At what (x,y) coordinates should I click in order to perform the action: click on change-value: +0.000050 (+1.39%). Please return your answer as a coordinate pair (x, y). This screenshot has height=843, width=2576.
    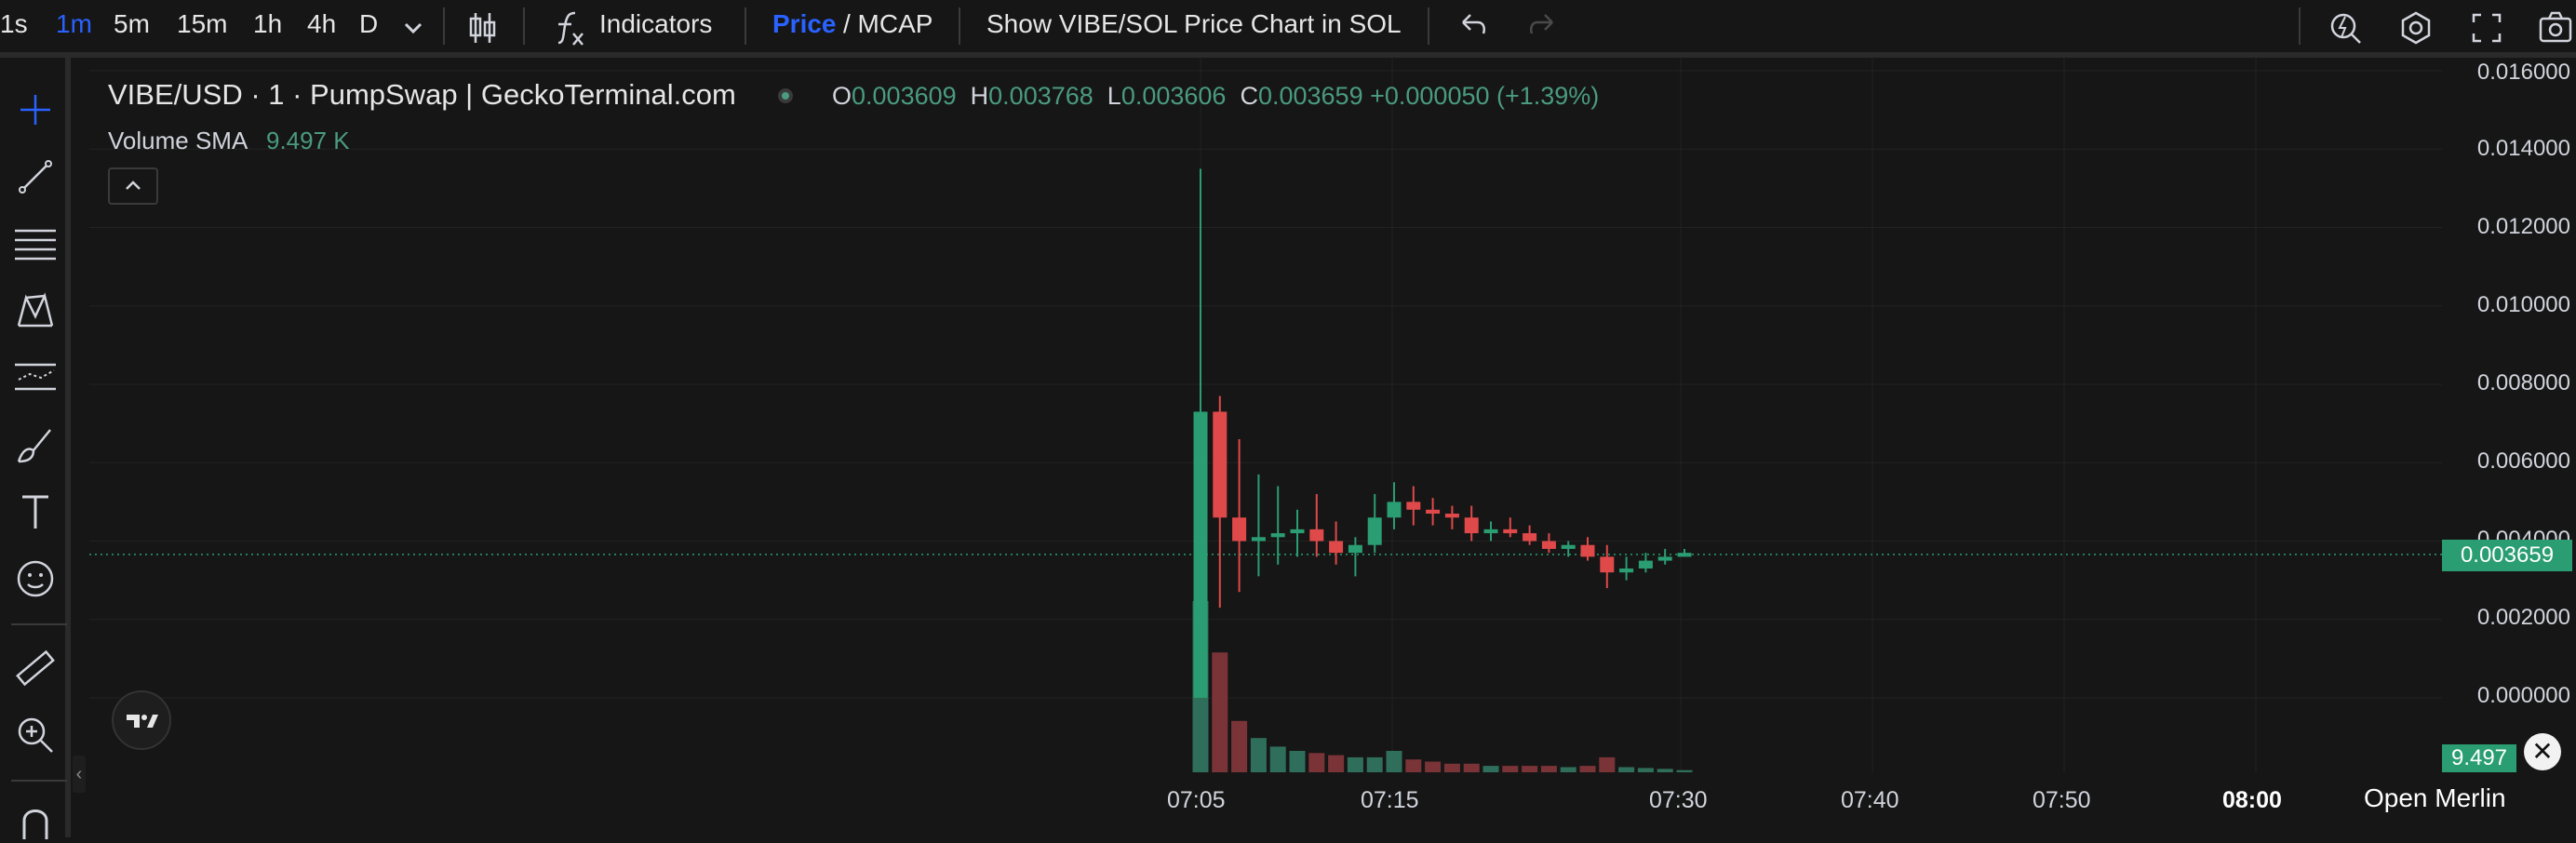
    Looking at the image, I should click on (1485, 96).